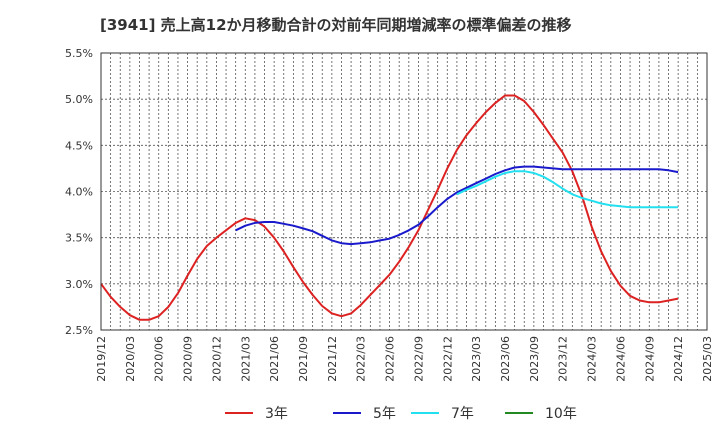  Describe the element at coordinates (159, 359) in the screenshot. I see `x-tick-label: 2020/06` at that location.